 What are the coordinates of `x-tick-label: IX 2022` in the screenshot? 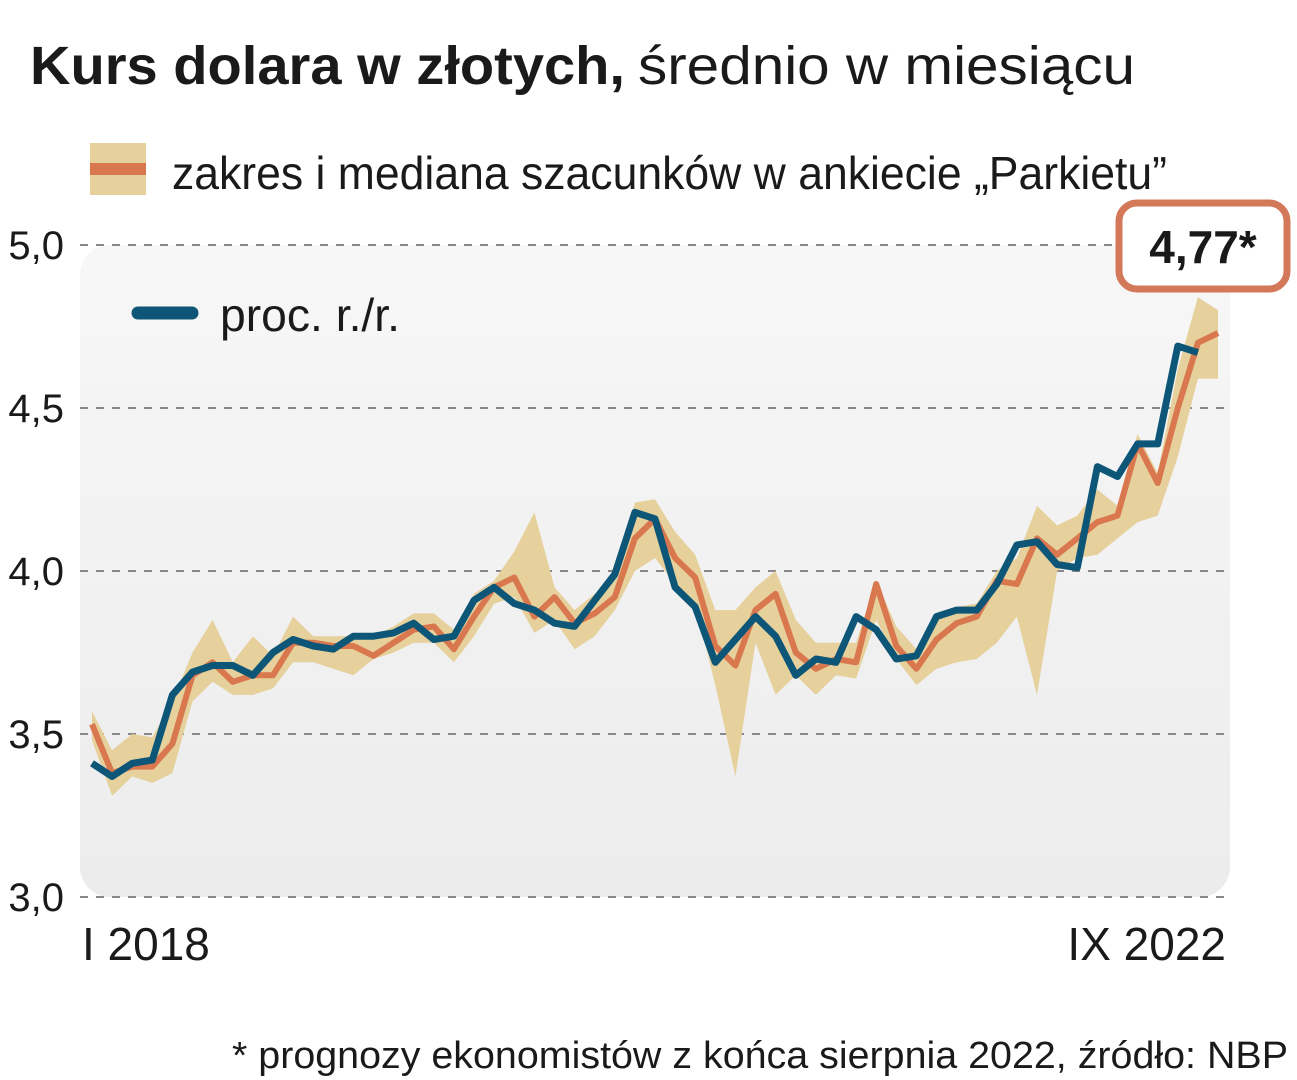 It's located at (1146, 944).